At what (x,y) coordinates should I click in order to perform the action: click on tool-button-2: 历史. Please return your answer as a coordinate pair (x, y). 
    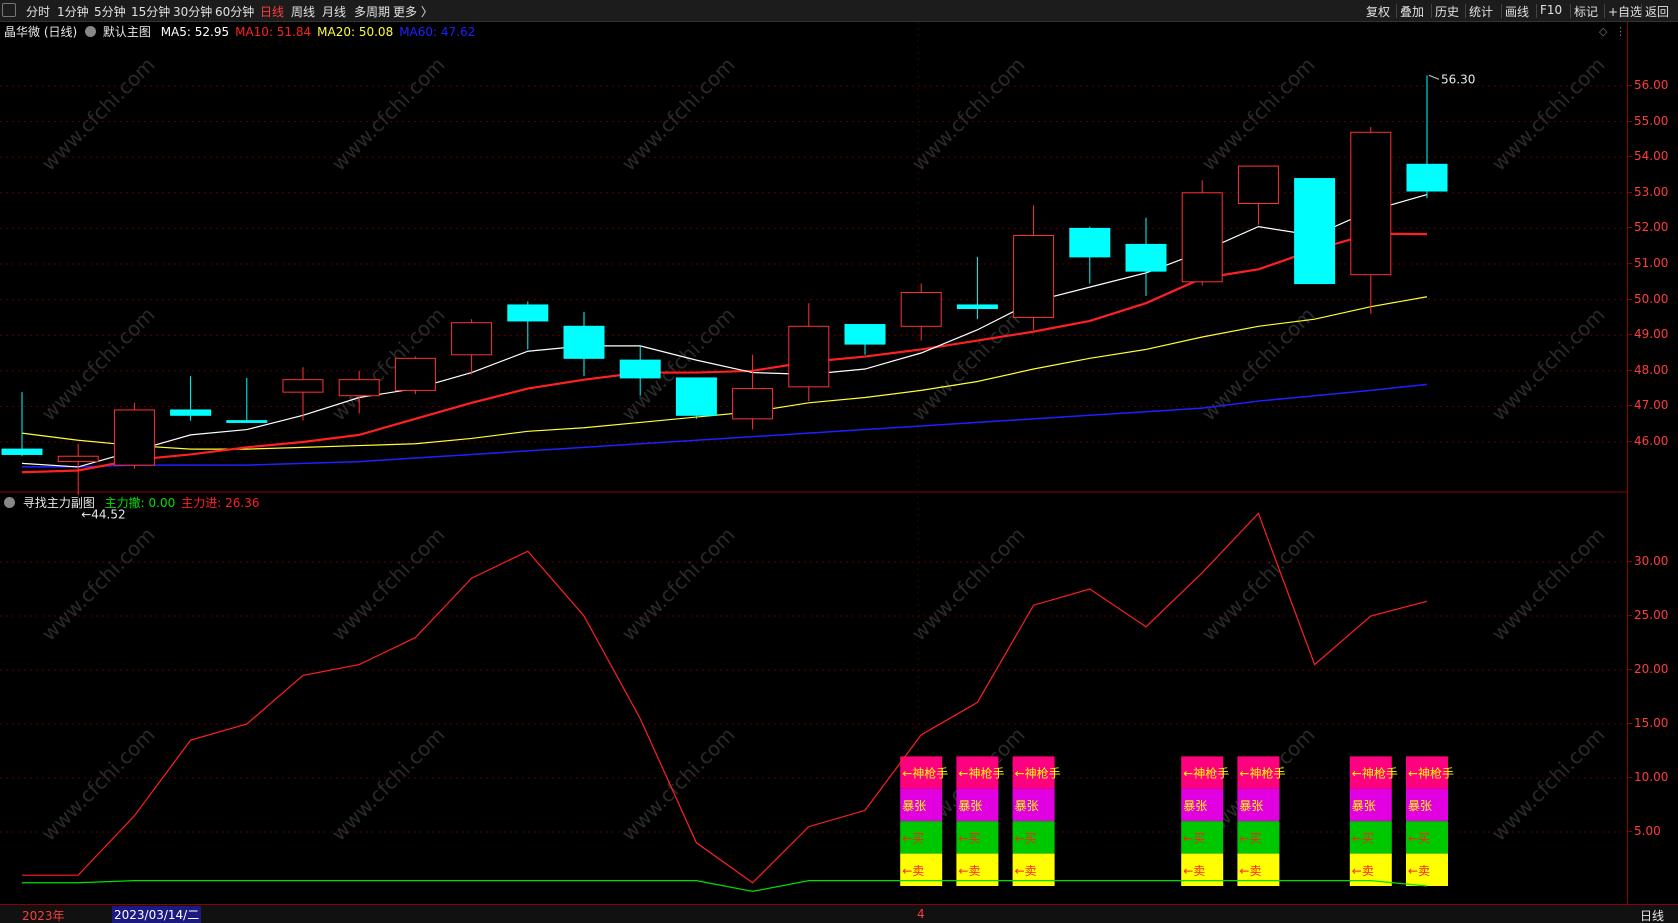
    Looking at the image, I should click on (1447, 12).